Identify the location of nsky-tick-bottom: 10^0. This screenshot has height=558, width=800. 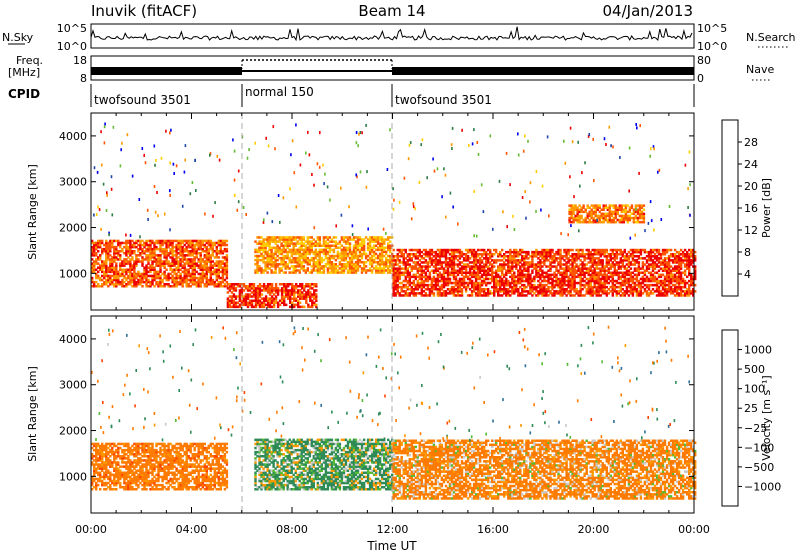
(72, 46).